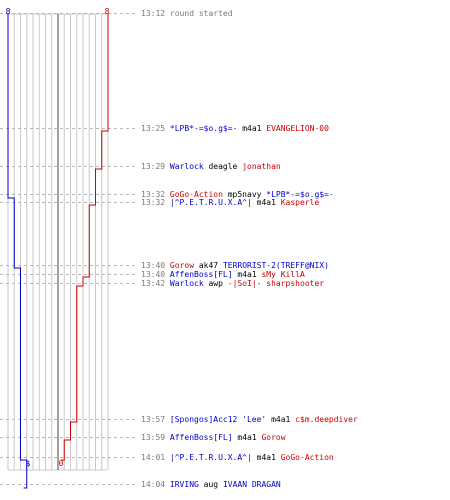  I want to click on event-row: 14:01 |^P.E.T.R.U.X.A^| m4a1 GoGo-Action, so click(237, 457).